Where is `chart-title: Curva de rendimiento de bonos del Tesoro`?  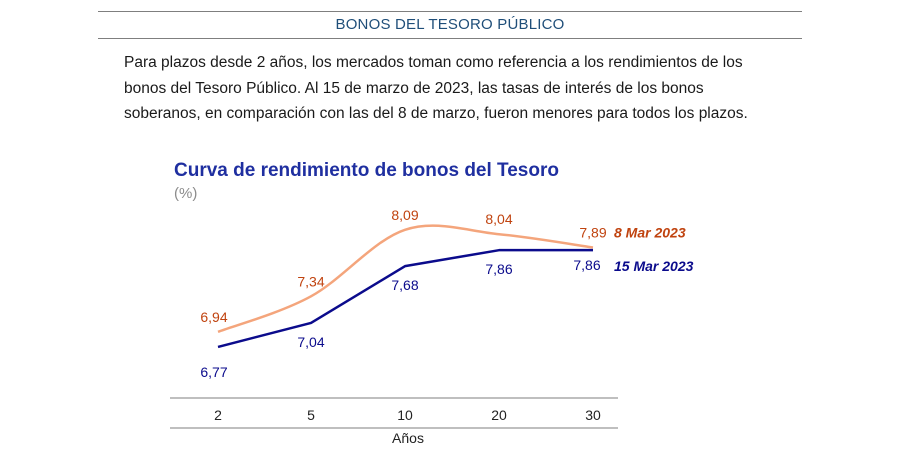
chart-title: Curva de rendimiento de bonos del Tesoro is located at coordinates (366, 170).